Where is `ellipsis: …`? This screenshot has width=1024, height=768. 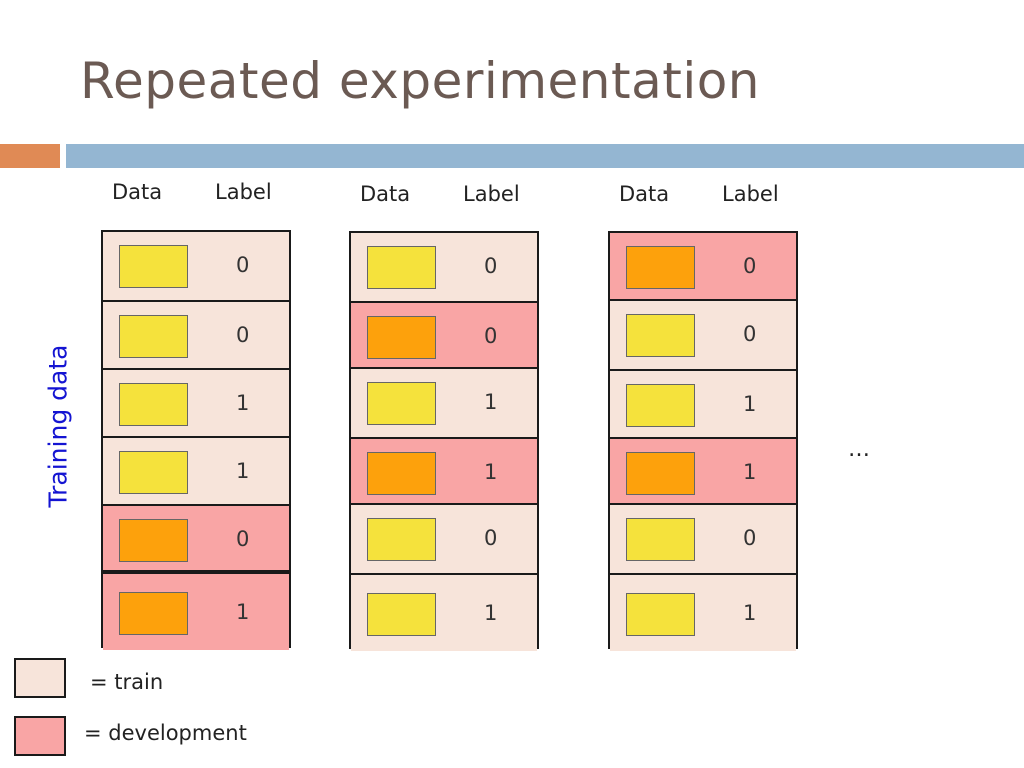
ellipsis: … is located at coordinates (859, 449).